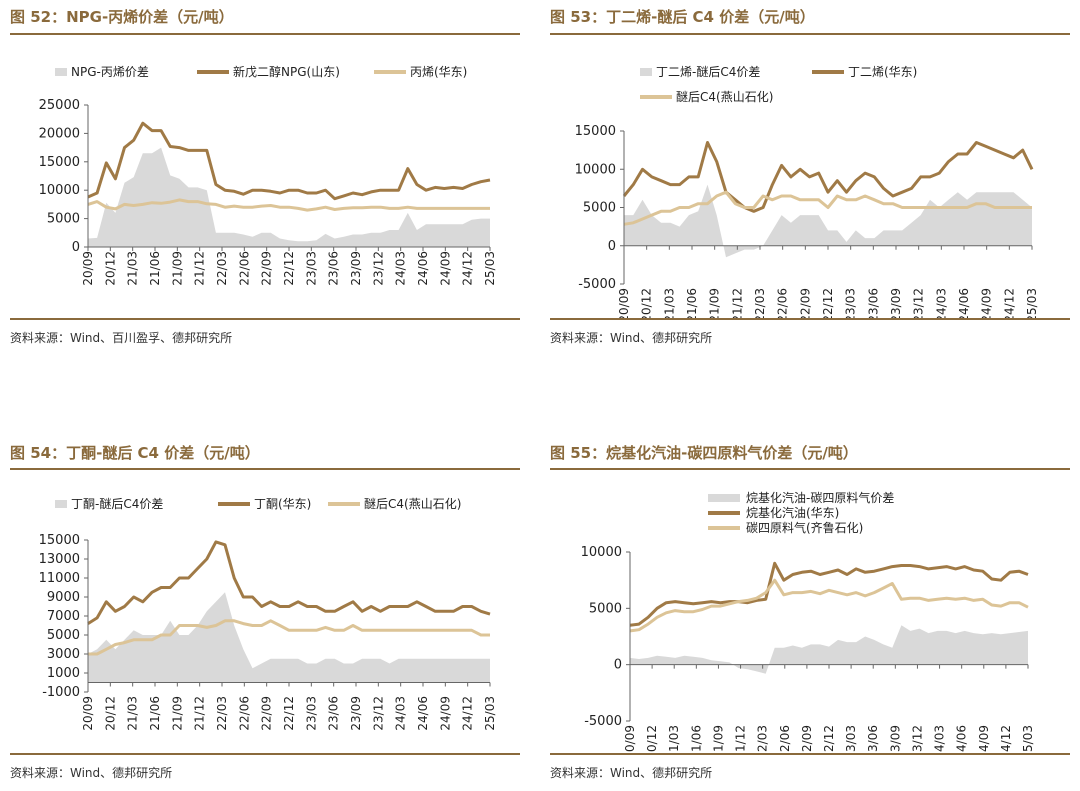 The width and height of the screenshot is (1080, 791). What do you see at coordinates (724, 97) in the screenshot?
I see `legend-label-c4: 醚后C4(燕山石化)` at bounding box center [724, 97].